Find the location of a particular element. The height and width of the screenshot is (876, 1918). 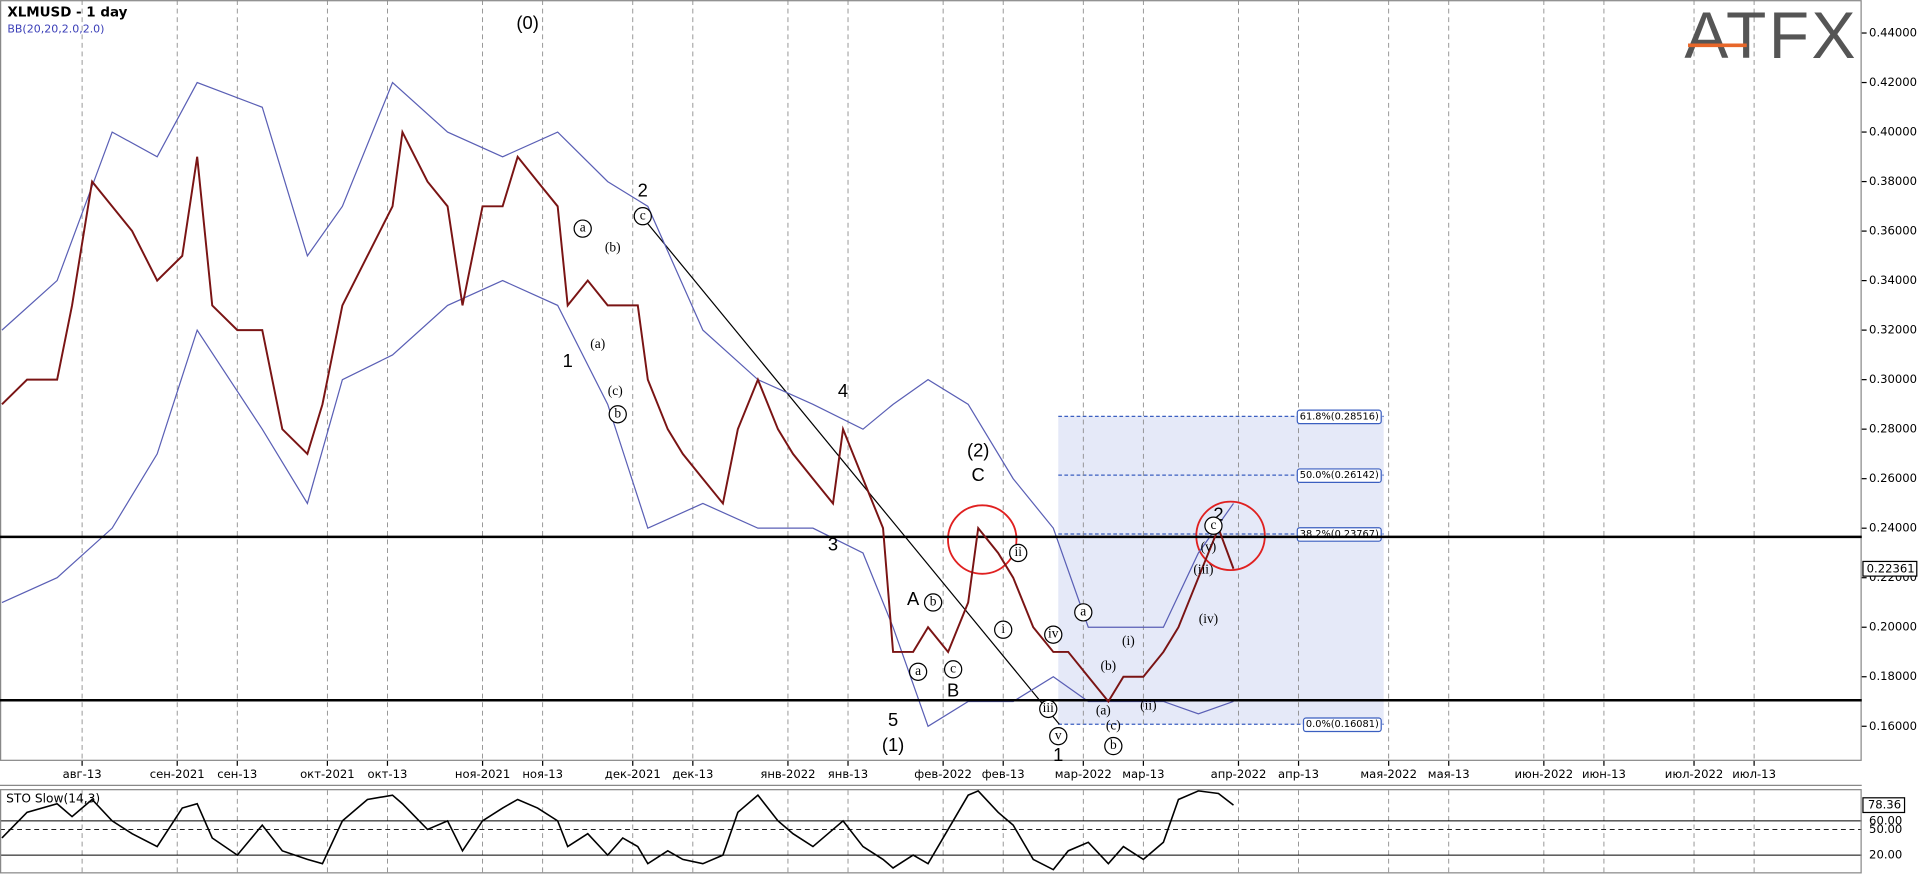

y-tick-label: 0.32000 is located at coordinates (1893, 330).